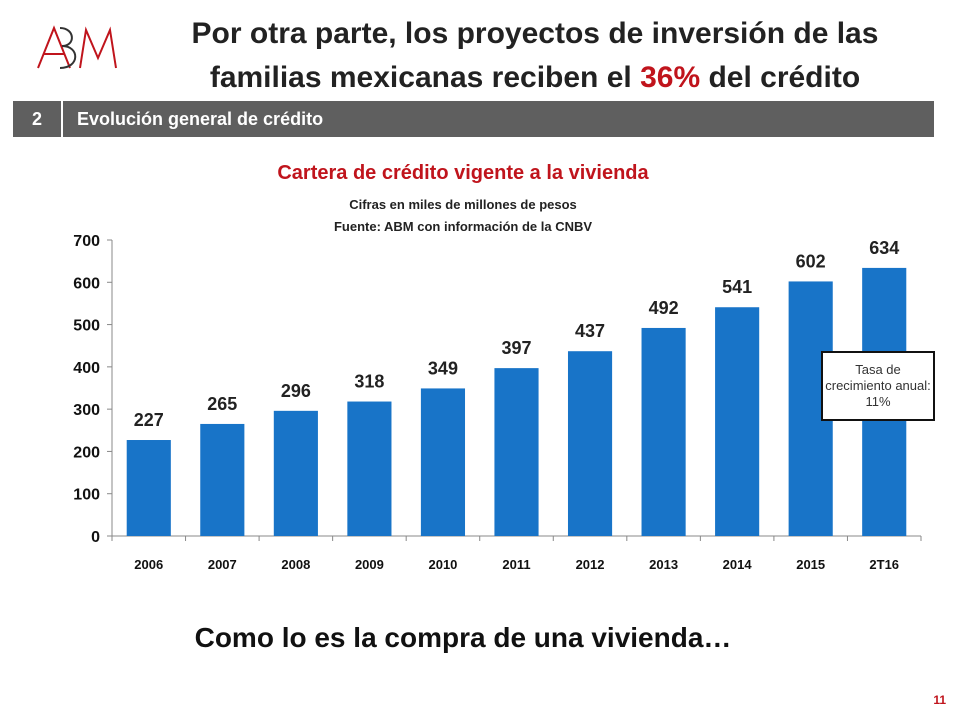  I want to click on growth-rate-callout: Tasa de crecimiento anual: 11%, so click(878, 386).